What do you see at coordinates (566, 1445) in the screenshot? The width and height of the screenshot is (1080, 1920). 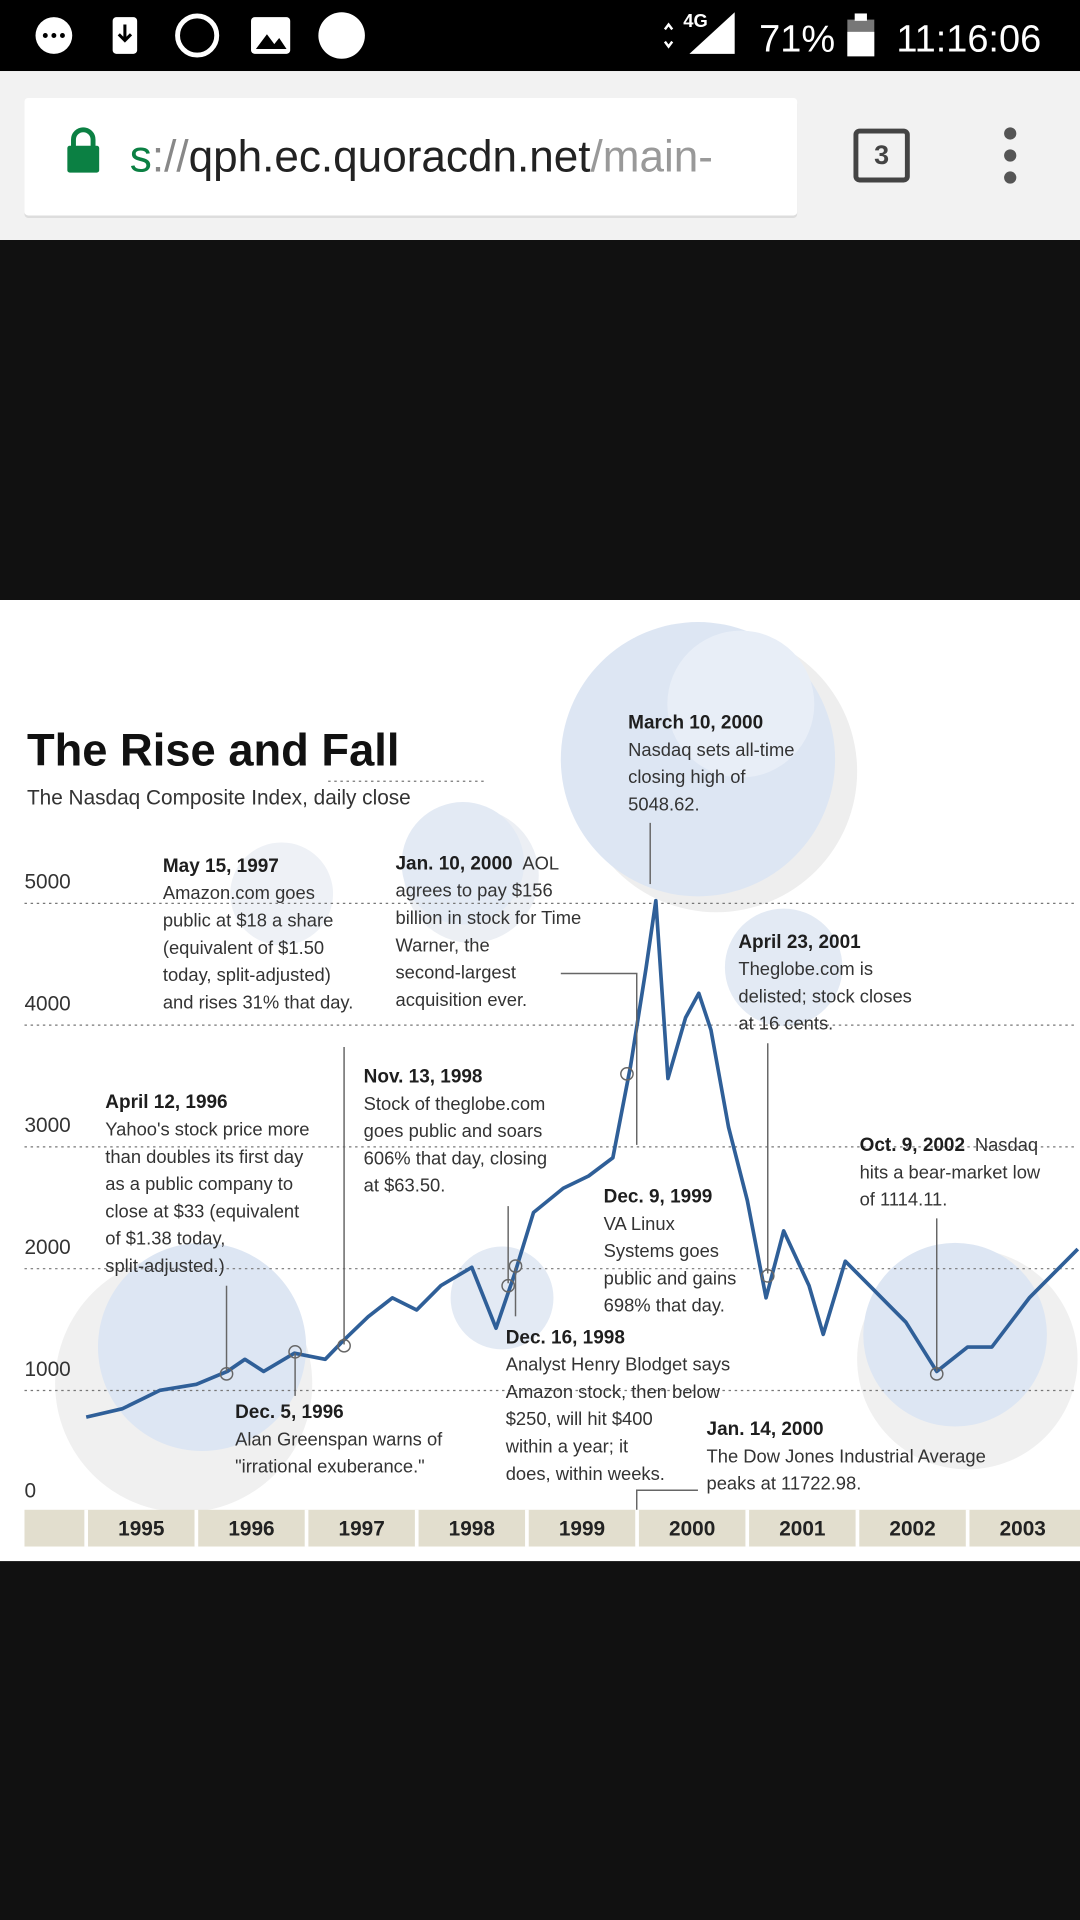 I see `annotation-text: within a year; it` at bounding box center [566, 1445].